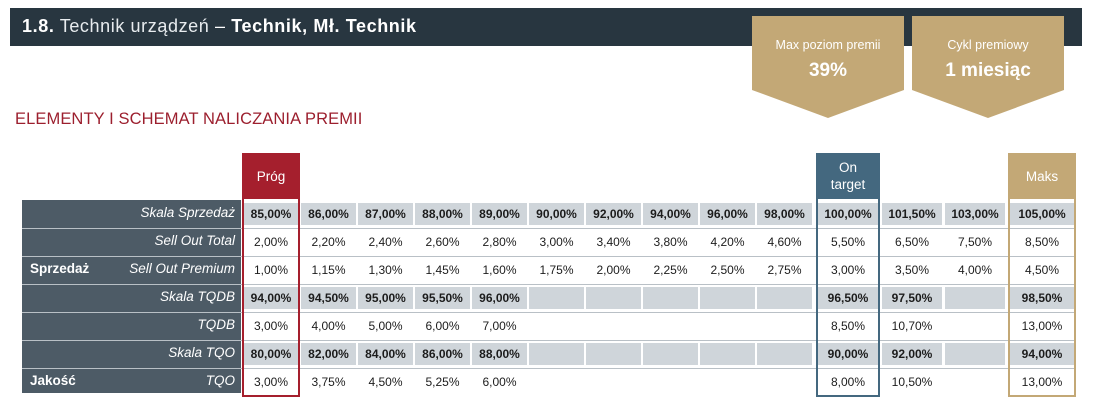  Describe the element at coordinates (60, 268) in the screenshot. I see `category-label: Sprzedaż` at that location.